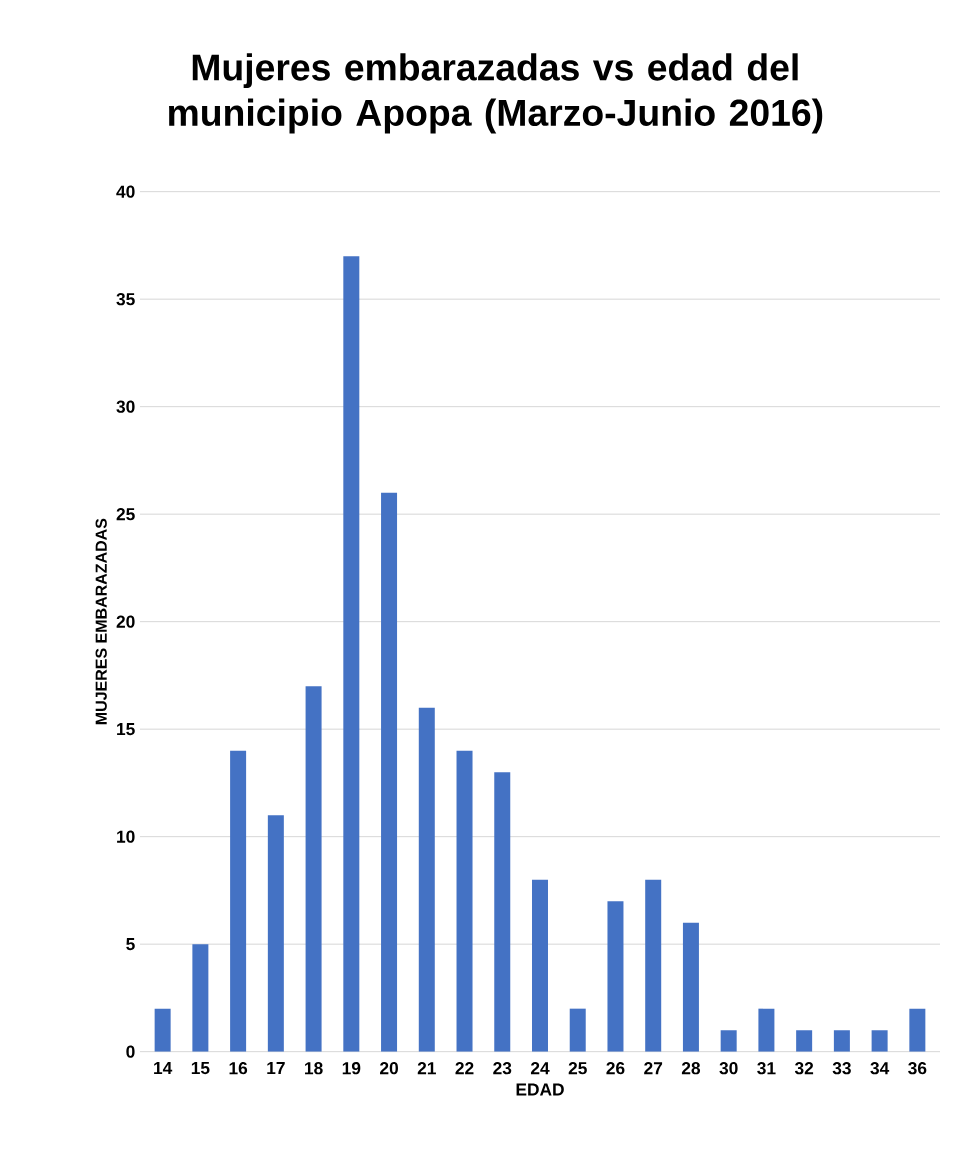 This screenshot has height=1165, width=964. I want to click on y-tick-label: 40, so click(125, 191).